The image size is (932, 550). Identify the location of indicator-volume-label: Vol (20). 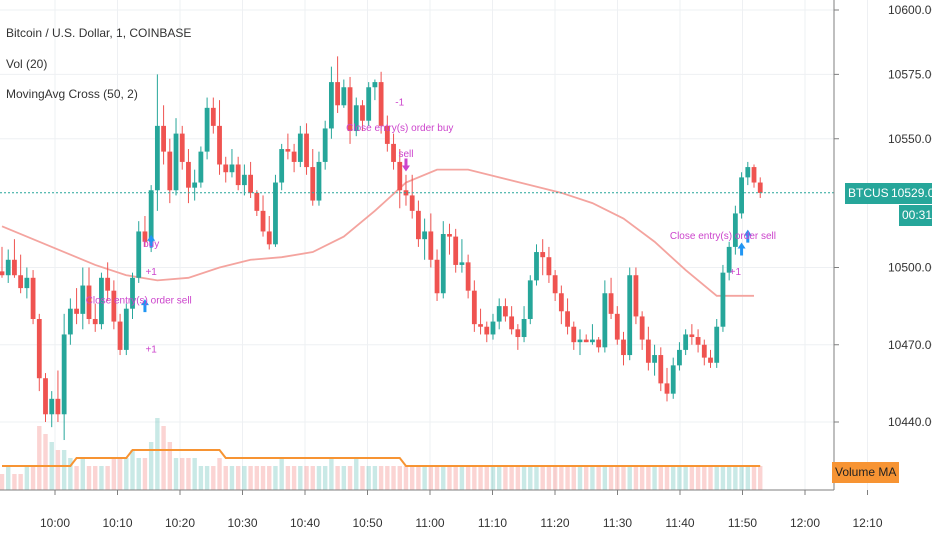
(27, 64).